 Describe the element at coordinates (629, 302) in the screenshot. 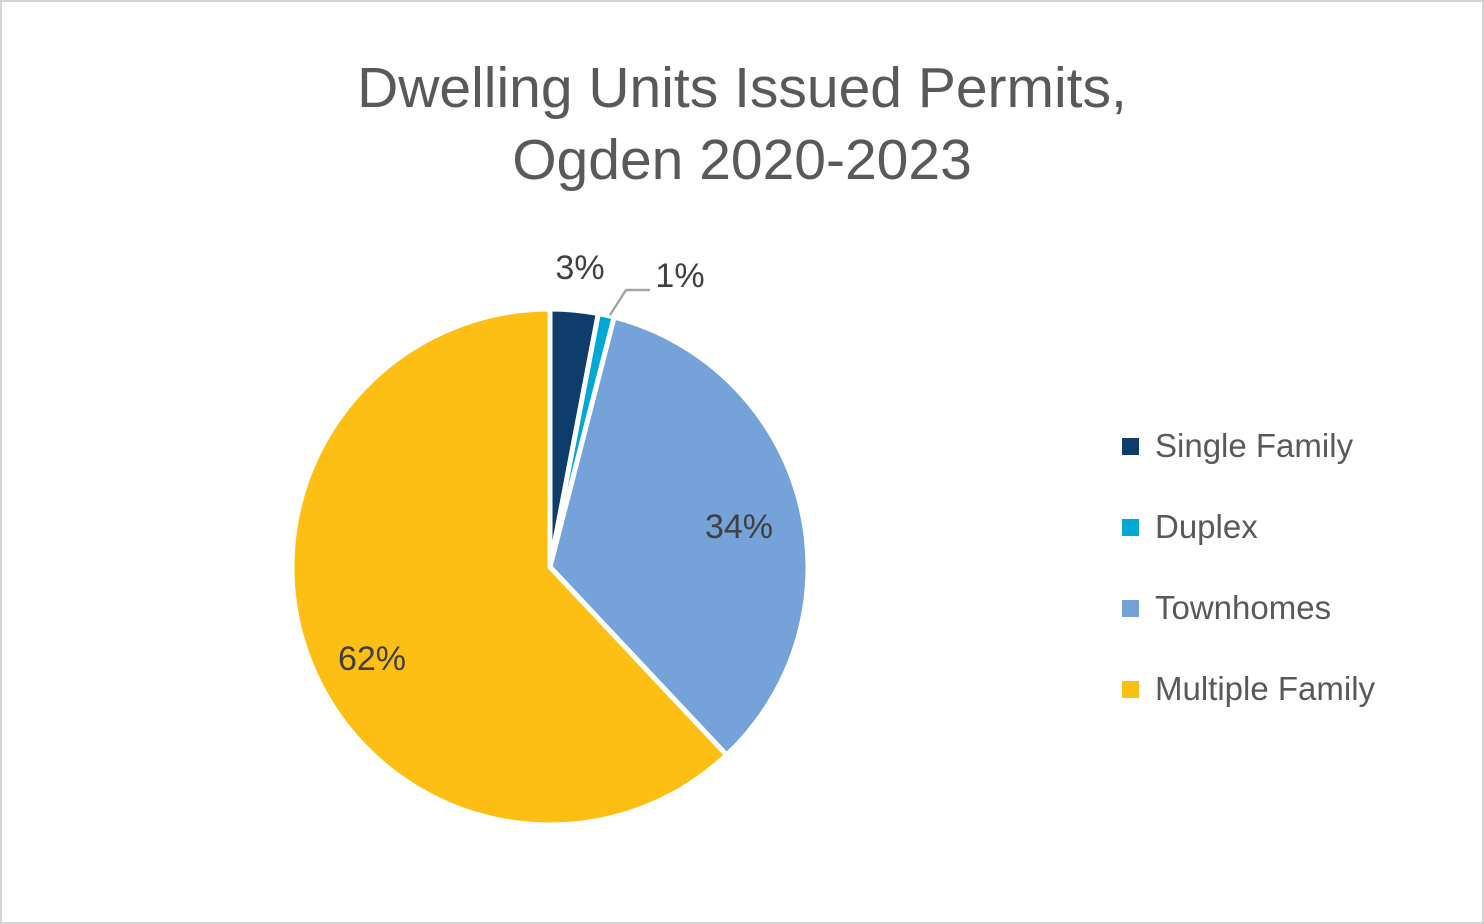

I see `leader-line-duplex` at that location.